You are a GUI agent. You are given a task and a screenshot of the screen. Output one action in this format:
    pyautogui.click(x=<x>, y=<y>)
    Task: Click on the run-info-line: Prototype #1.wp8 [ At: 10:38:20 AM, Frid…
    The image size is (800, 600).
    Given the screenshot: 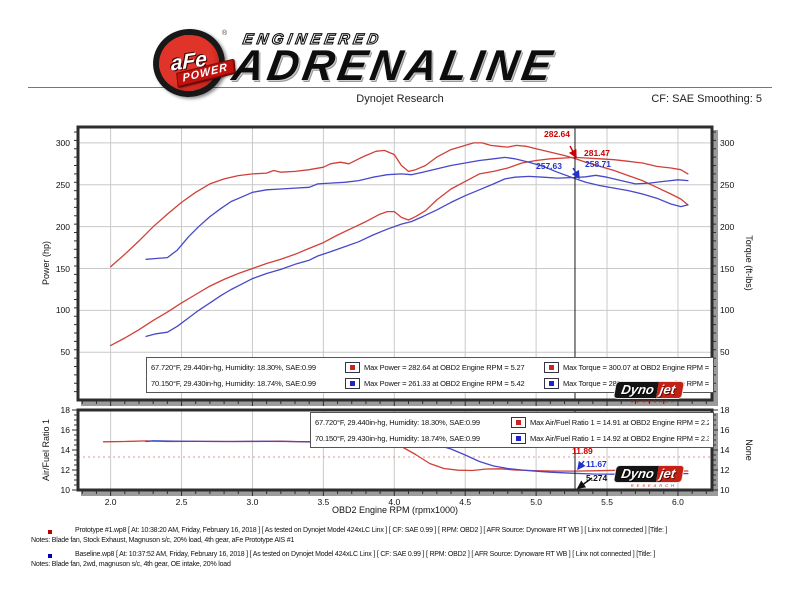 What is the action you would take?
    pyautogui.click(x=371, y=530)
    